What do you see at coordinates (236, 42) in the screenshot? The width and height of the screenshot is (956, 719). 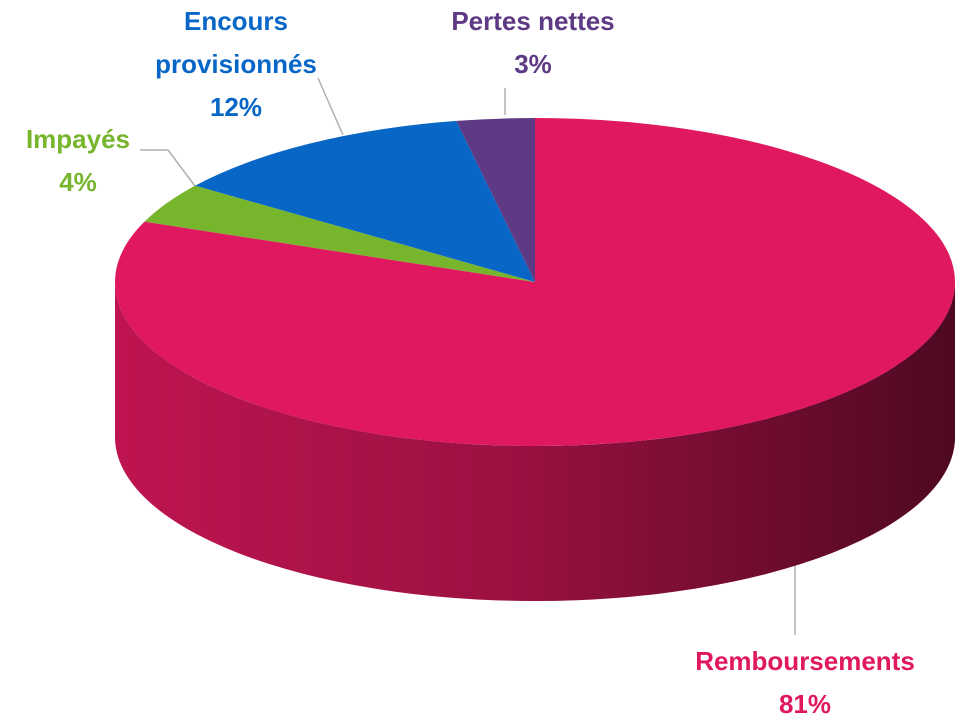 I see `category-label: Encours provisionnés` at bounding box center [236, 42].